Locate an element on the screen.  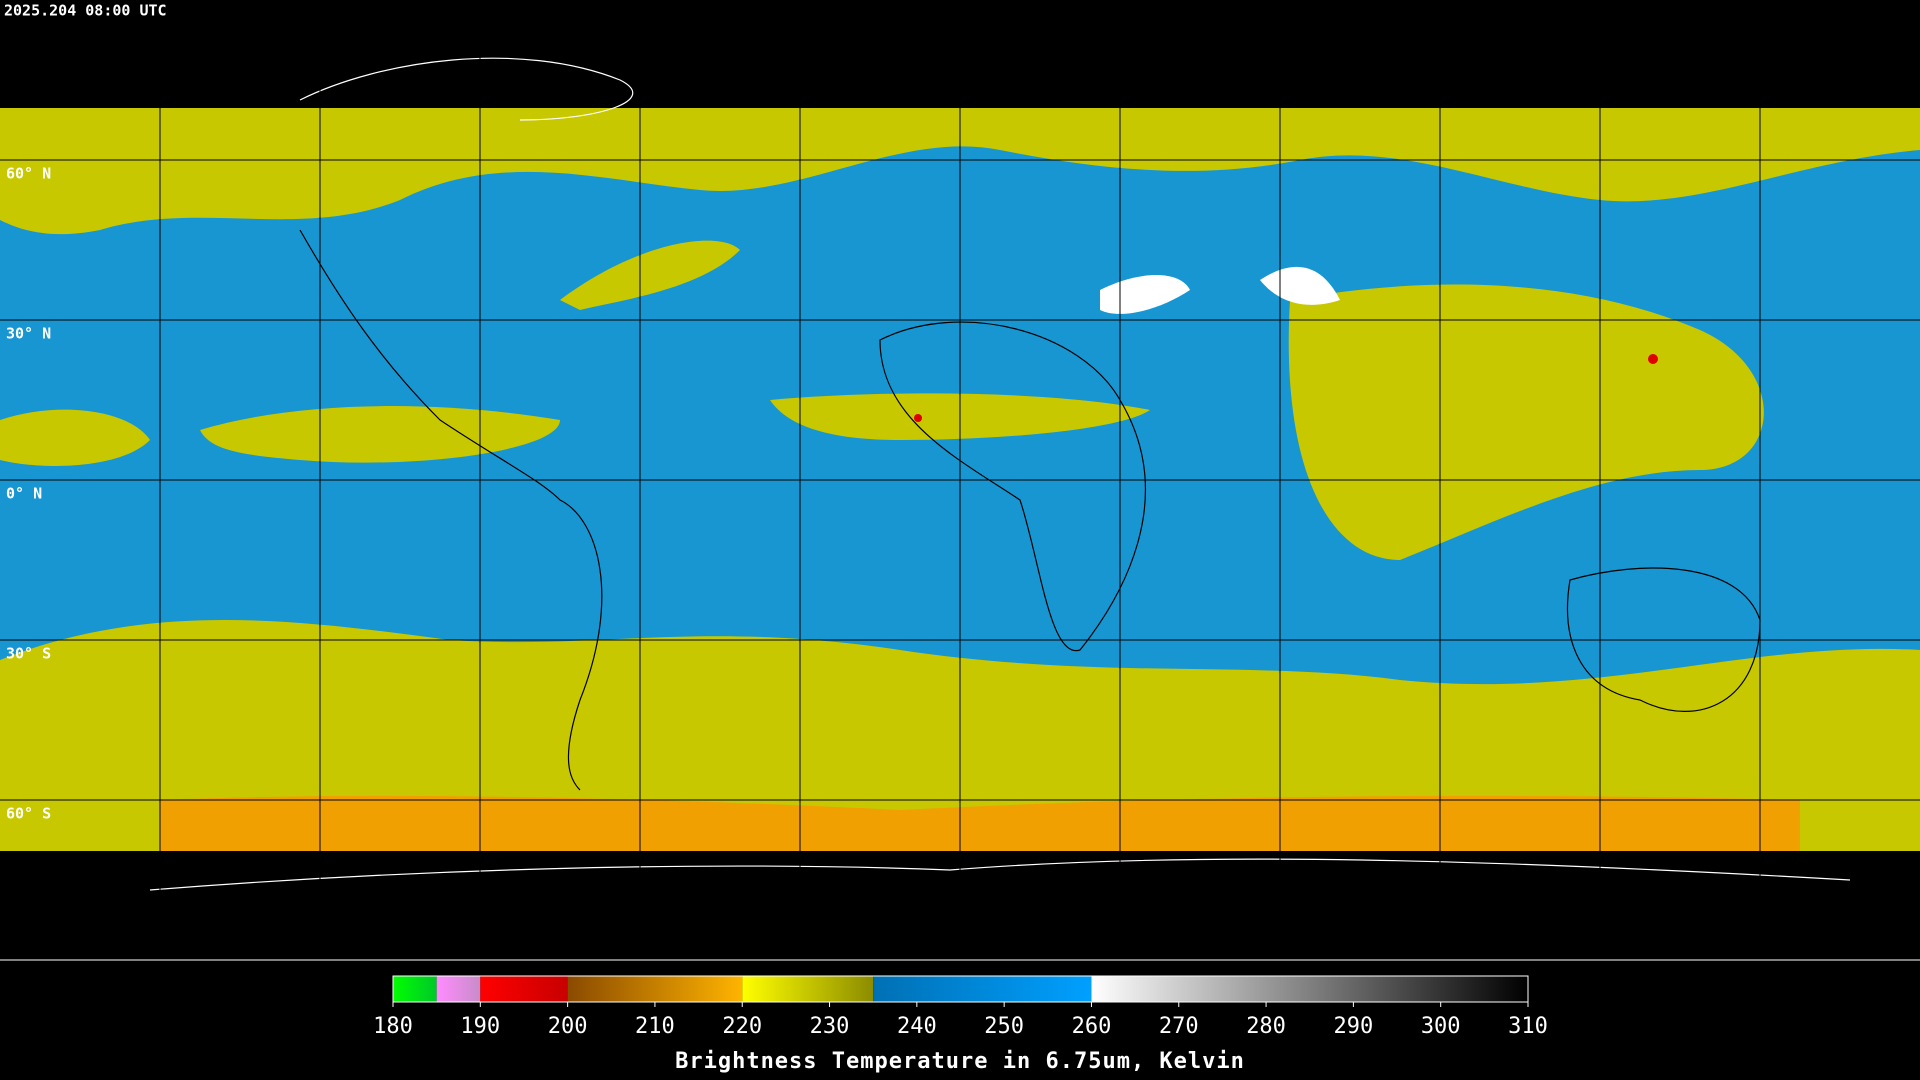
colorbar-title: Brightness Temperature in 6.75um, Kelvin is located at coordinates (960, 1061).